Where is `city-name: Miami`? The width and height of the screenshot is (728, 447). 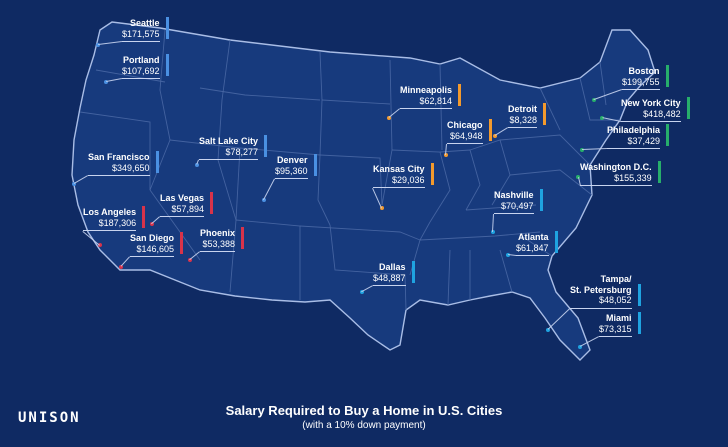
city-name: Miami is located at coordinates (619, 318).